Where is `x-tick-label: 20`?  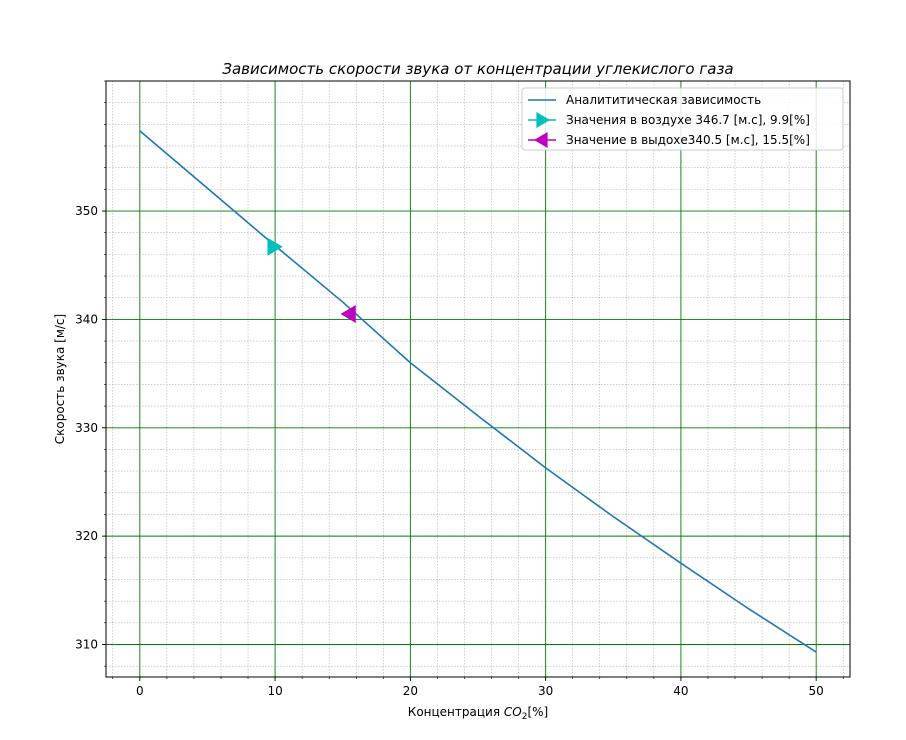
x-tick-label: 20 is located at coordinates (410, 691).